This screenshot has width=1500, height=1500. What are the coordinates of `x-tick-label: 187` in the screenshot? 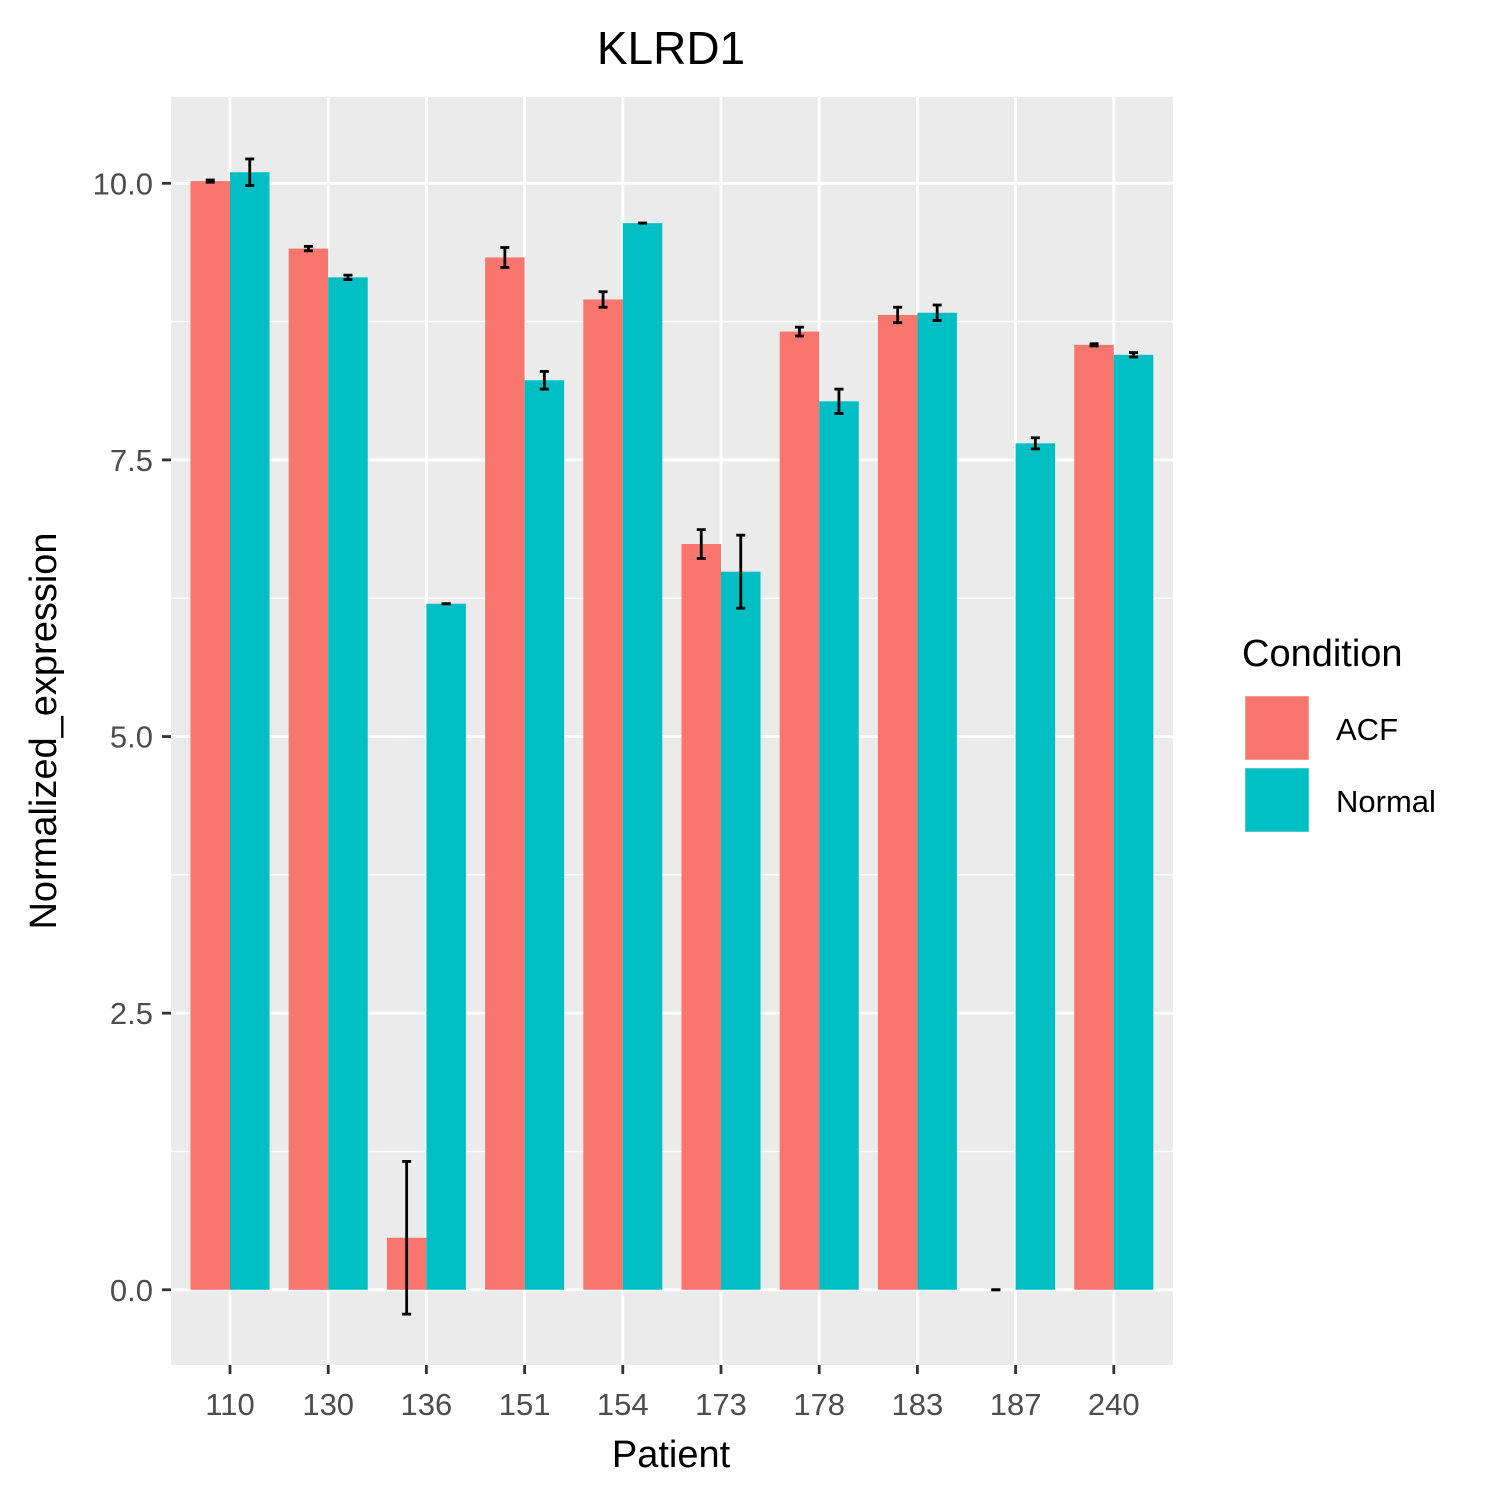 It's located at (1016, 1404).